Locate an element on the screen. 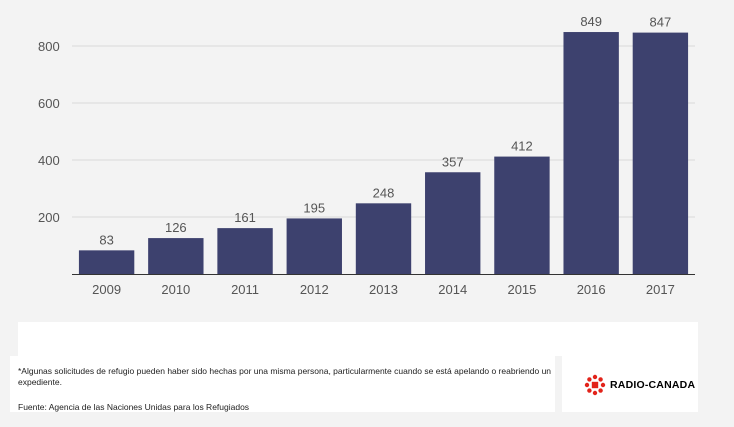 This screenshot has height=427, width=734. x-tick-label: 2016 is located at coordinates (591, 289).